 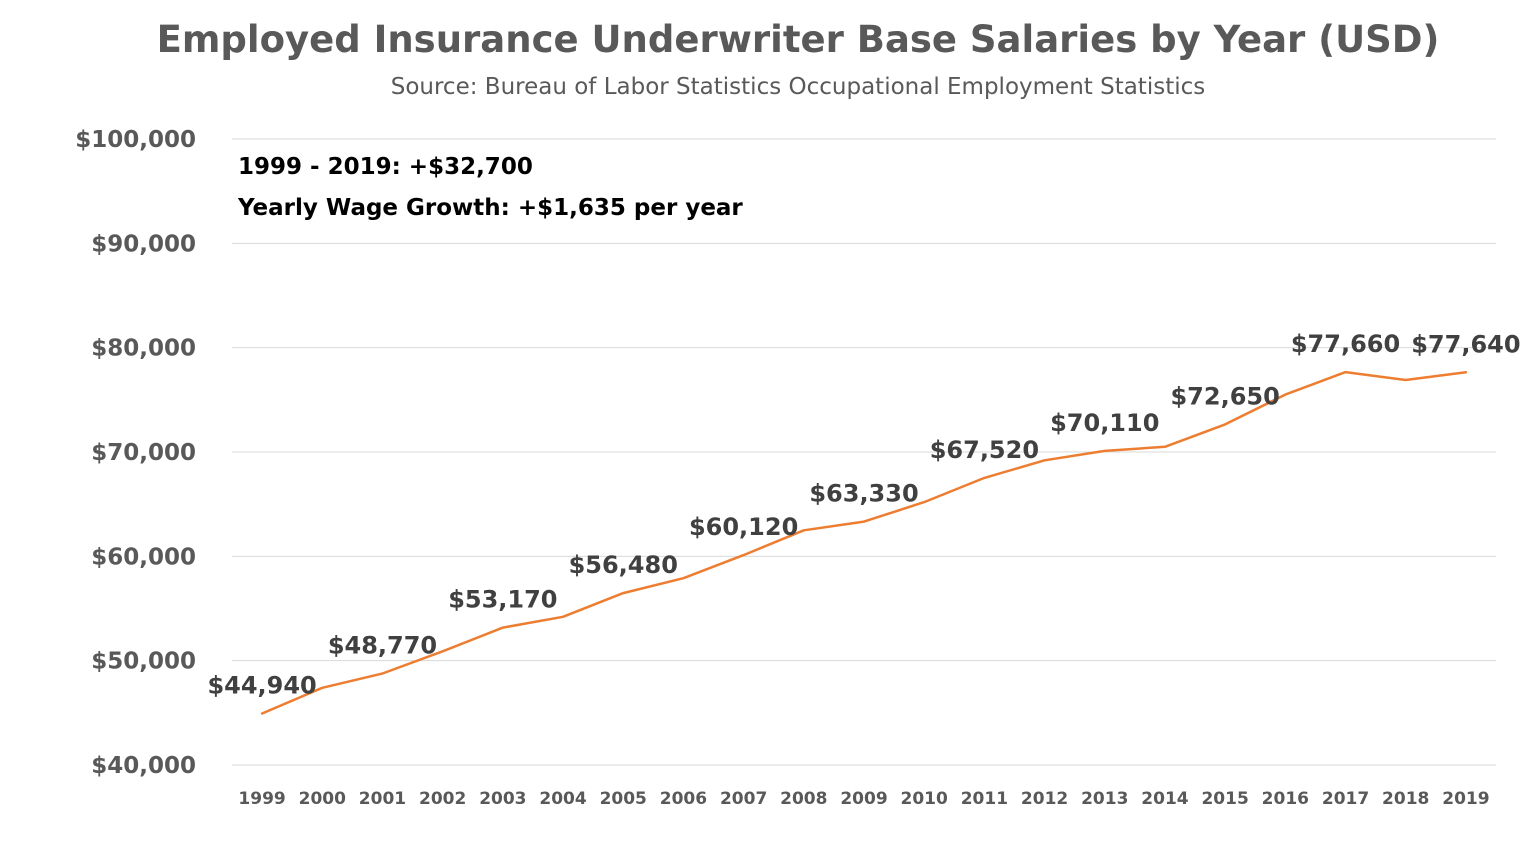 I want to click on x-tick-label: 2003, so click(x=502, y=799).